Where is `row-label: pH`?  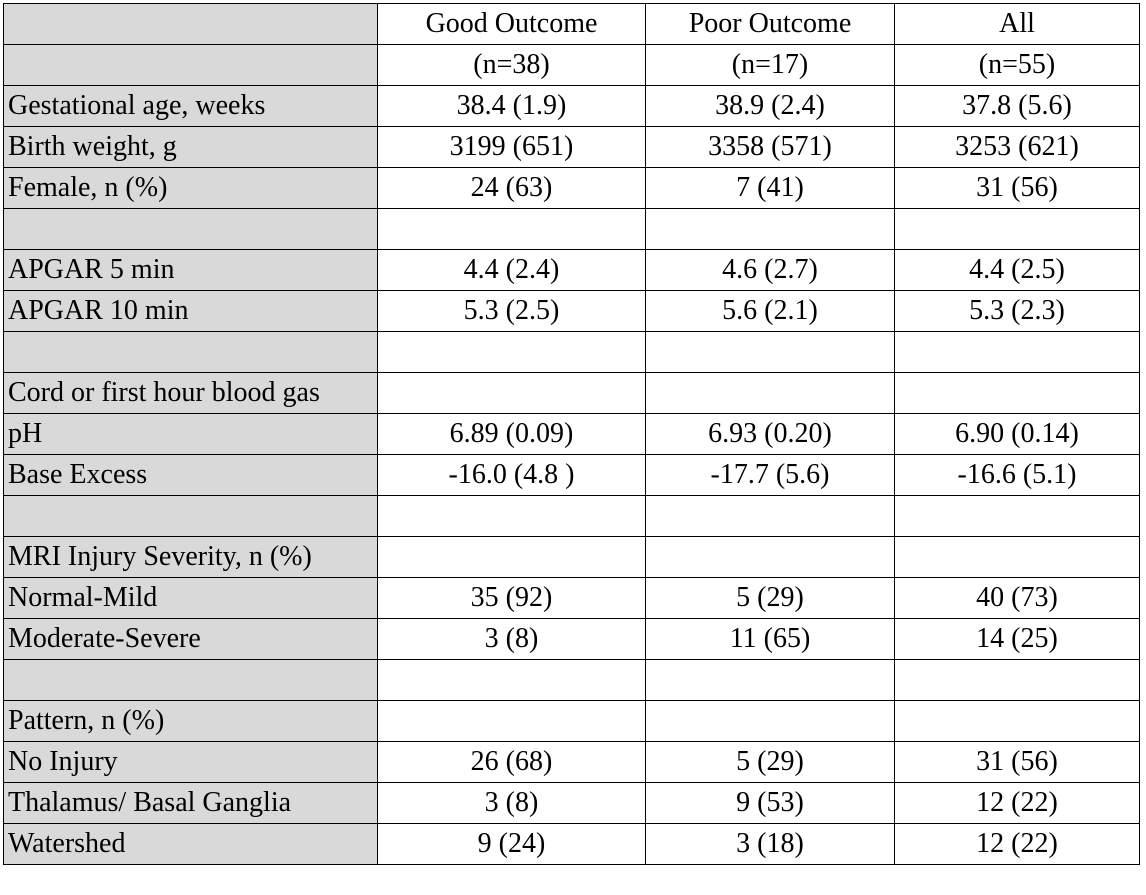 row-label: pH is located at coordinates (190, 434).